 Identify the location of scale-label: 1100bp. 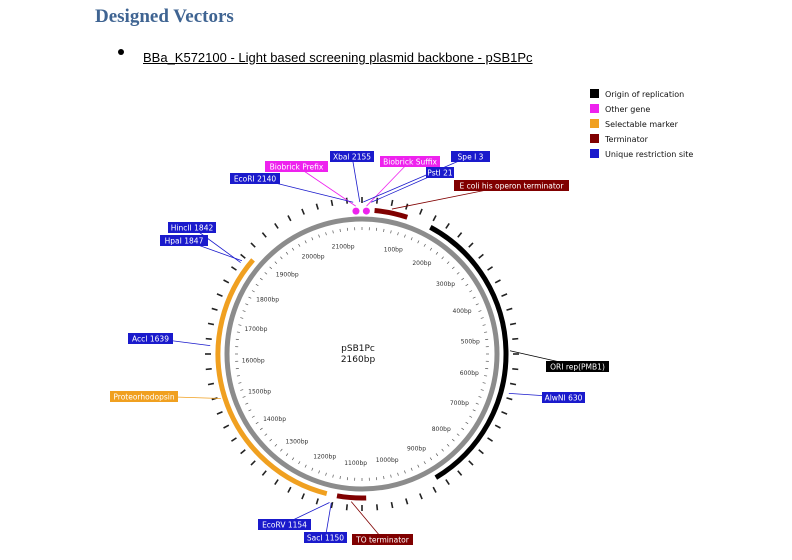
(355, 463).